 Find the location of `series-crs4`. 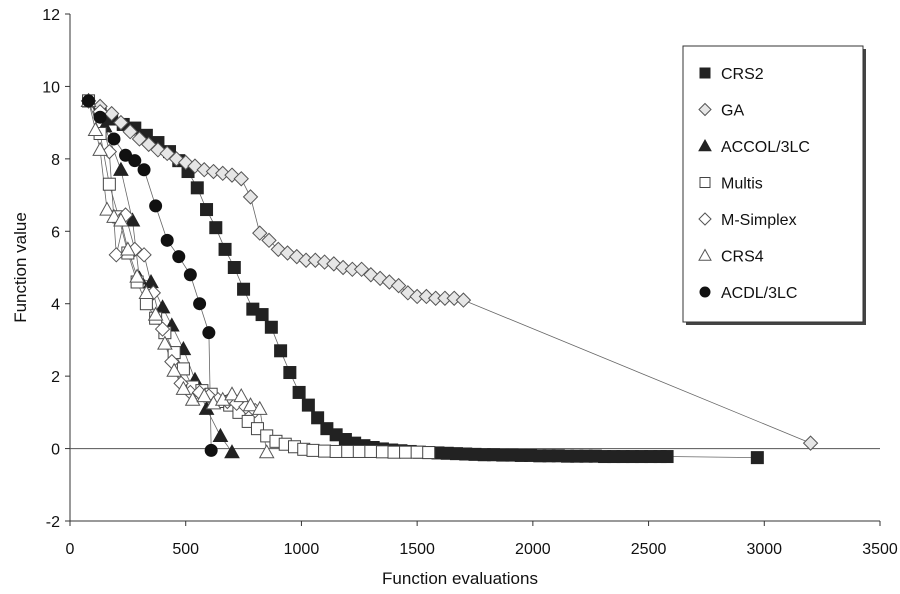

series-crs4 is located at coordinates (177, 275).